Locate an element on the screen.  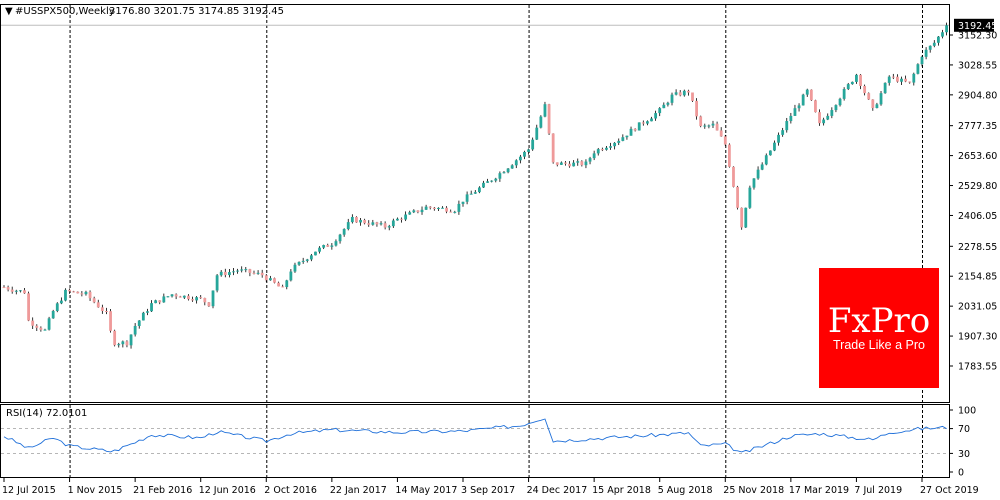
time-tick-label: 12 Jun 2016 is located at coordinates (227, 490).